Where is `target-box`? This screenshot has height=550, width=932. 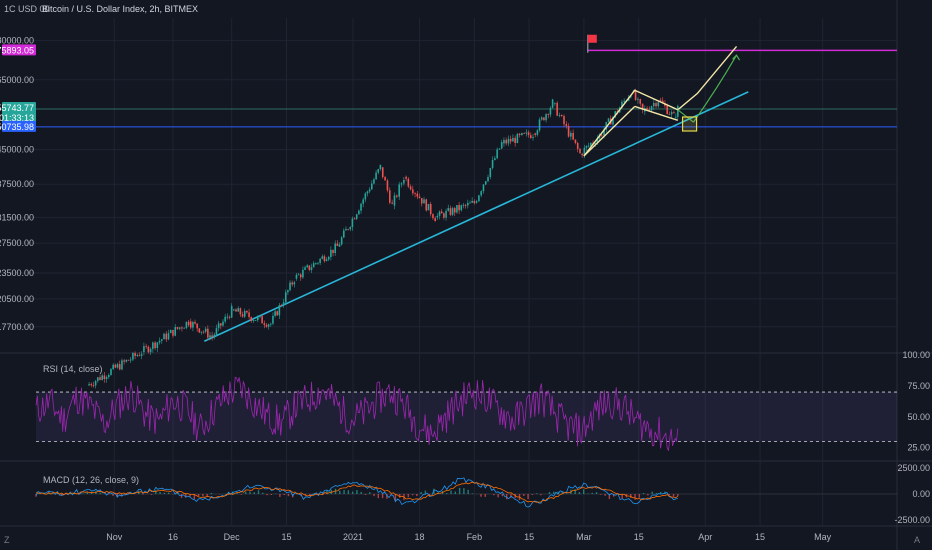 target-box is located at coordinates (689, 124).